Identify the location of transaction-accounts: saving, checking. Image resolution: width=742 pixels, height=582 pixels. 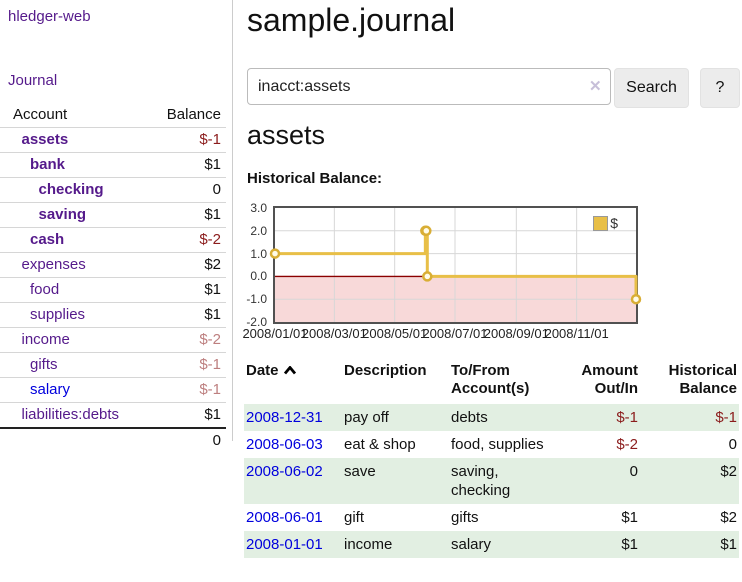
(481, 481).